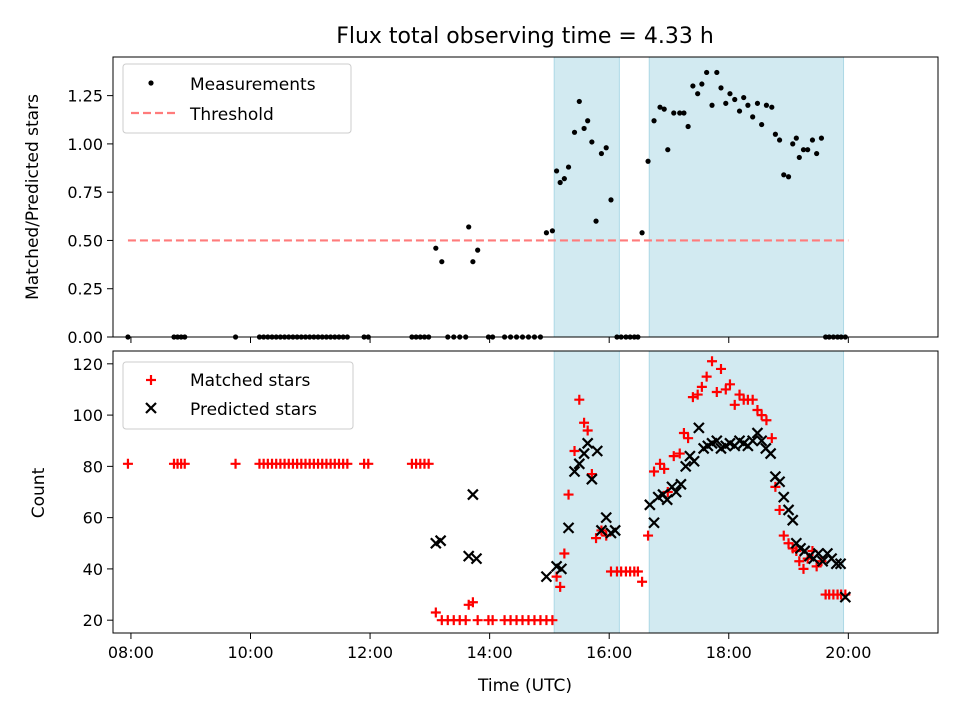 The width and height of the screenshot is (960, 720). Describe the element at coordinates (237, 98) in the screenshot. I see `top-legend-box` at that location.